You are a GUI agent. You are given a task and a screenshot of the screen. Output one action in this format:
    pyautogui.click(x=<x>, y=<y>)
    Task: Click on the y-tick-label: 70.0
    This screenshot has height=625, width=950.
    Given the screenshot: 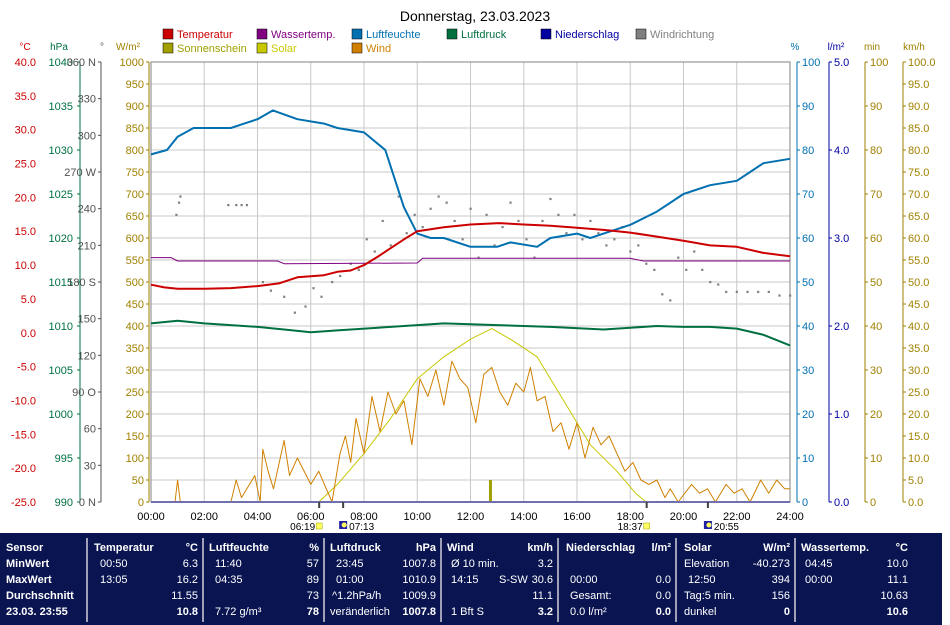 What is the action you would take?
    pyautogui.click(x=918, y=195)
    